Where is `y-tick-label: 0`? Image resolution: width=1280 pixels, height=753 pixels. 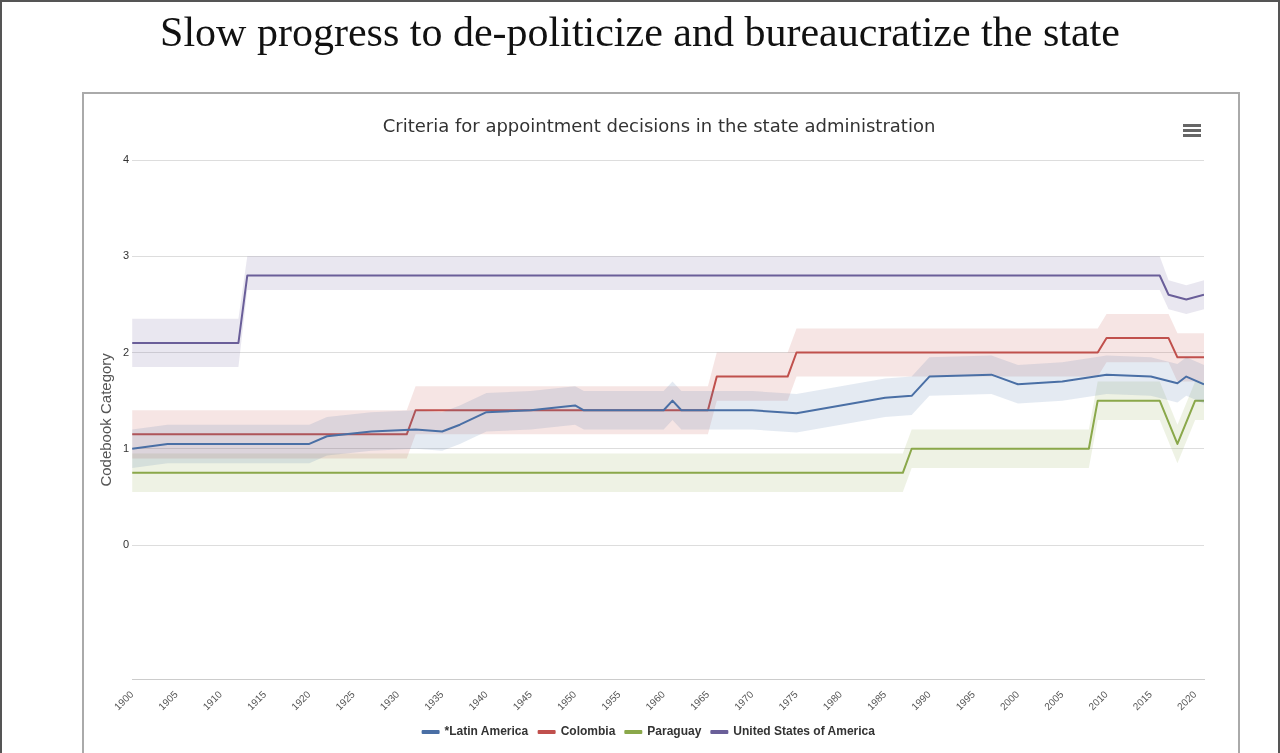 y-tick-label: 0 is located at coordinates (126, 544).